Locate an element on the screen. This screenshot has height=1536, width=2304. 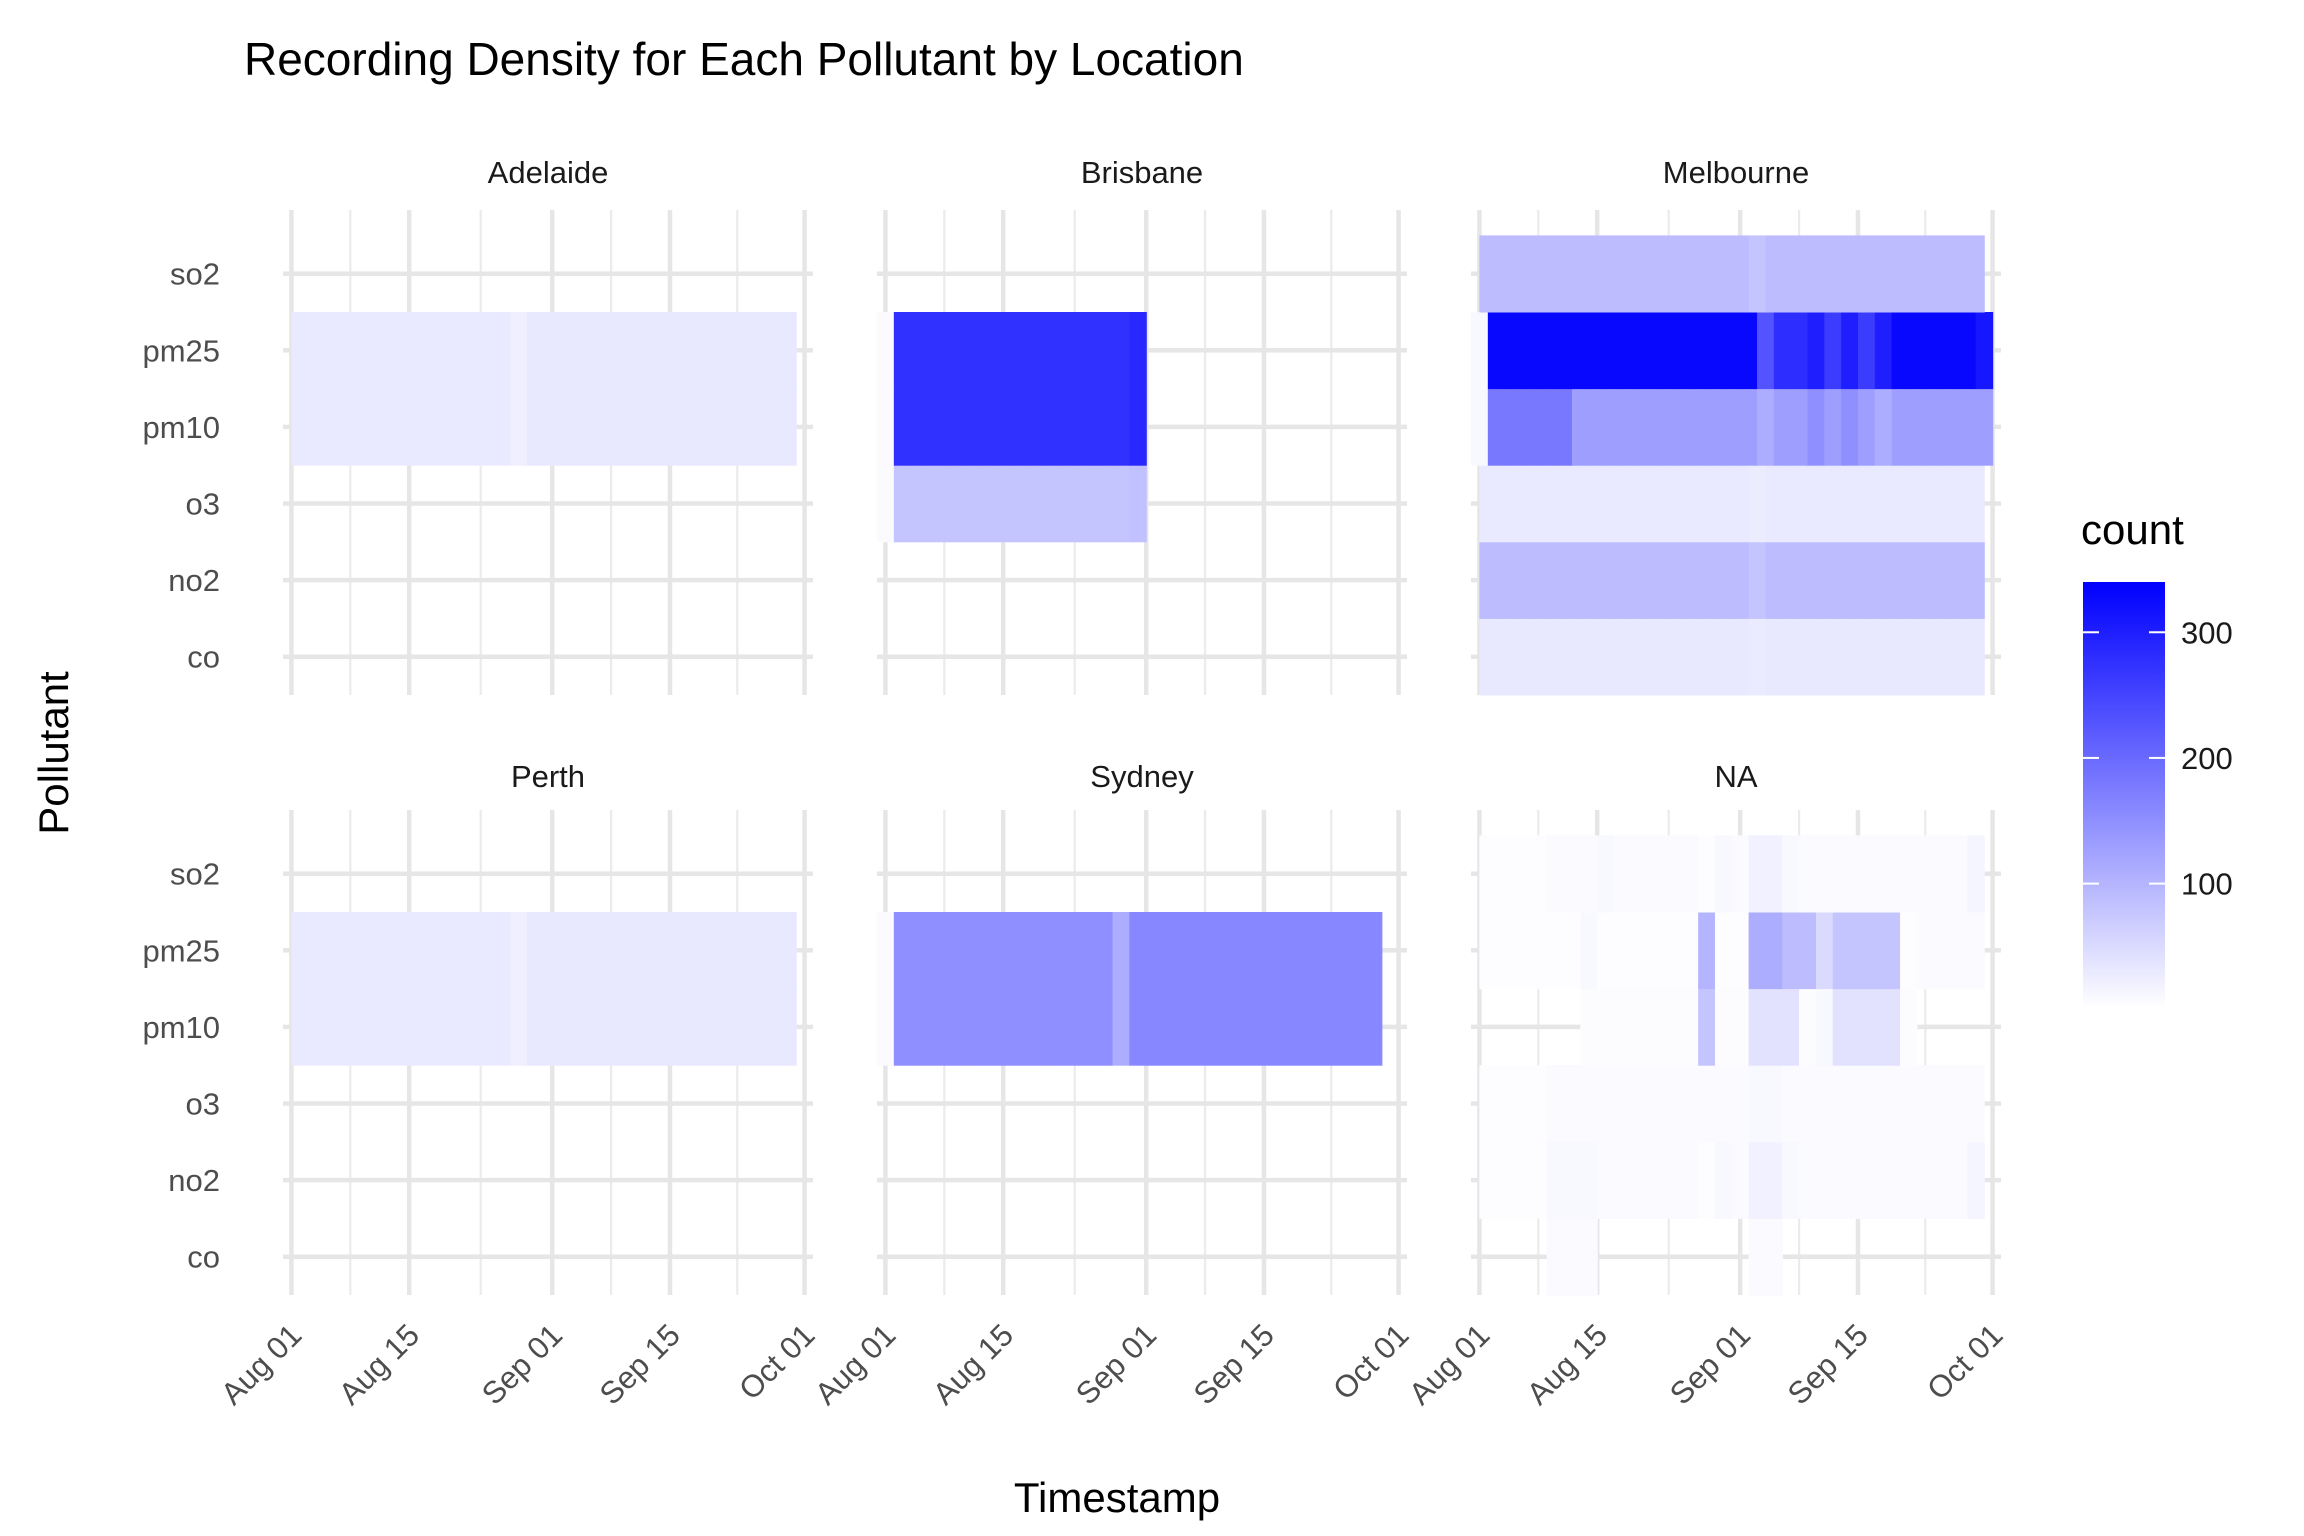
legend-tick-label: 200 is located at coordinates (2207, 758).